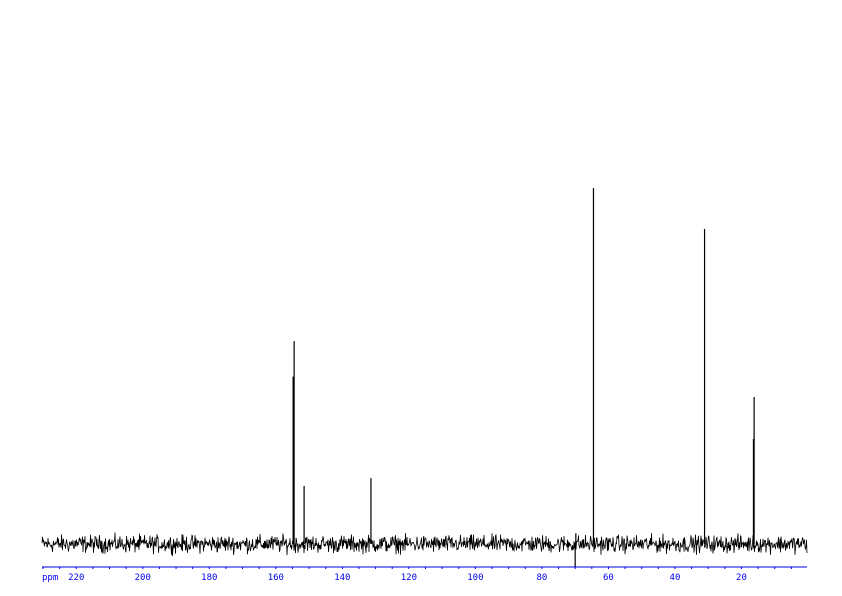  I want to click on x-tick-label: 80, so click(541, 578).